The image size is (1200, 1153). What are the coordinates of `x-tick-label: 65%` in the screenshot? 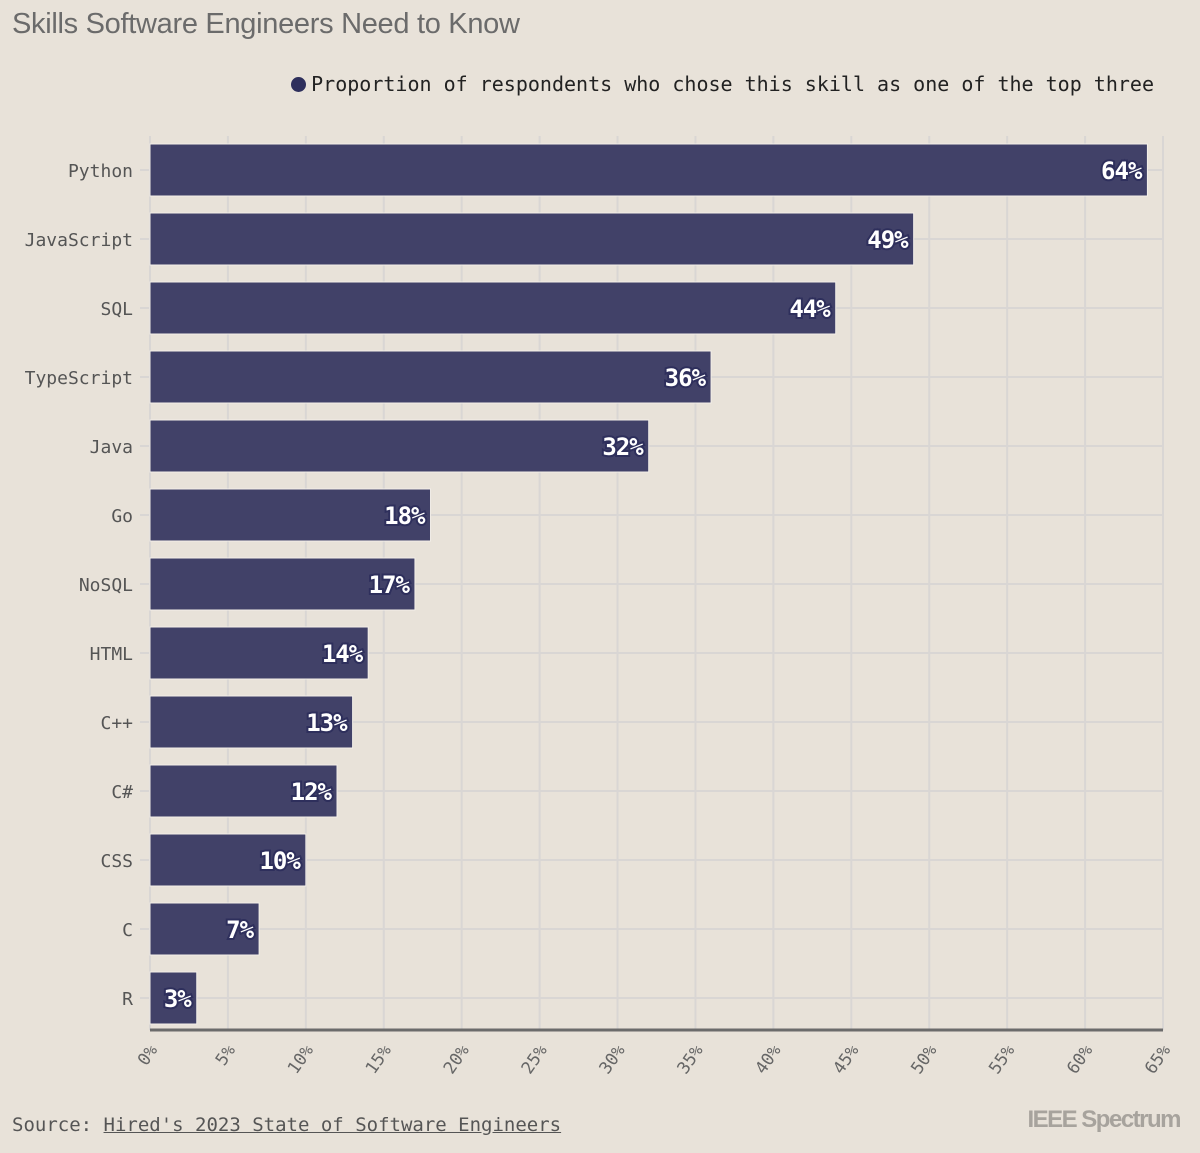 It's located at (1158, 1059).